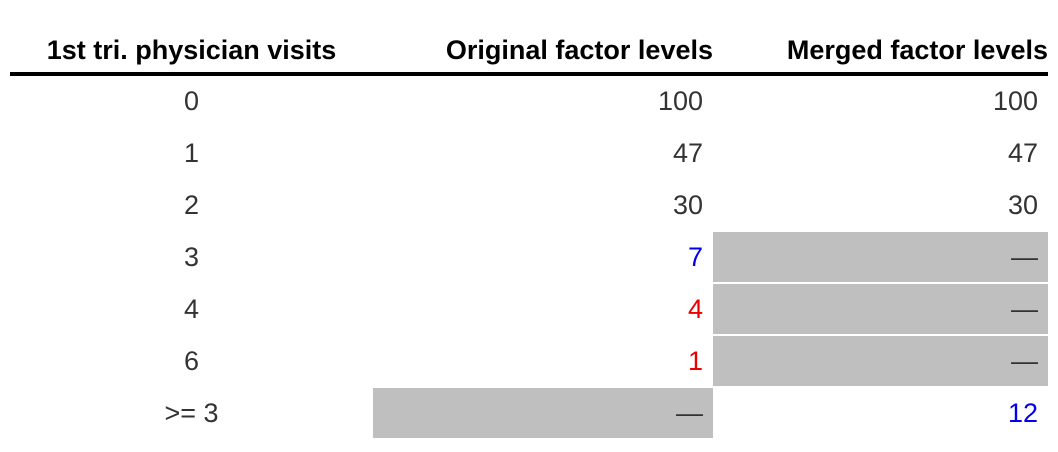  I want to click on cell-visits: 6, so click(191, 360).